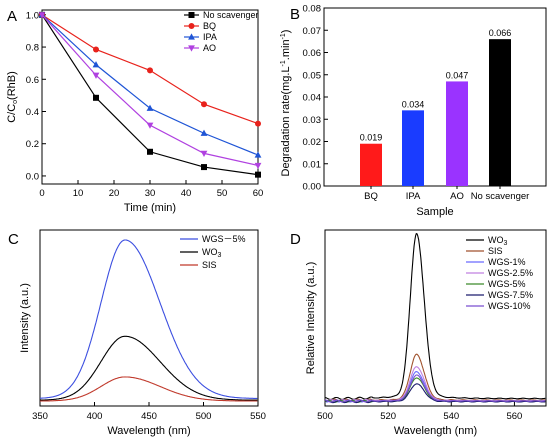 The height and width of the screenshot is (446, 550). What do you see at coordinates (186, 193) in the screenshot?
I see `panel-a-xtick-label: 40` at bounding box center [186, 193].